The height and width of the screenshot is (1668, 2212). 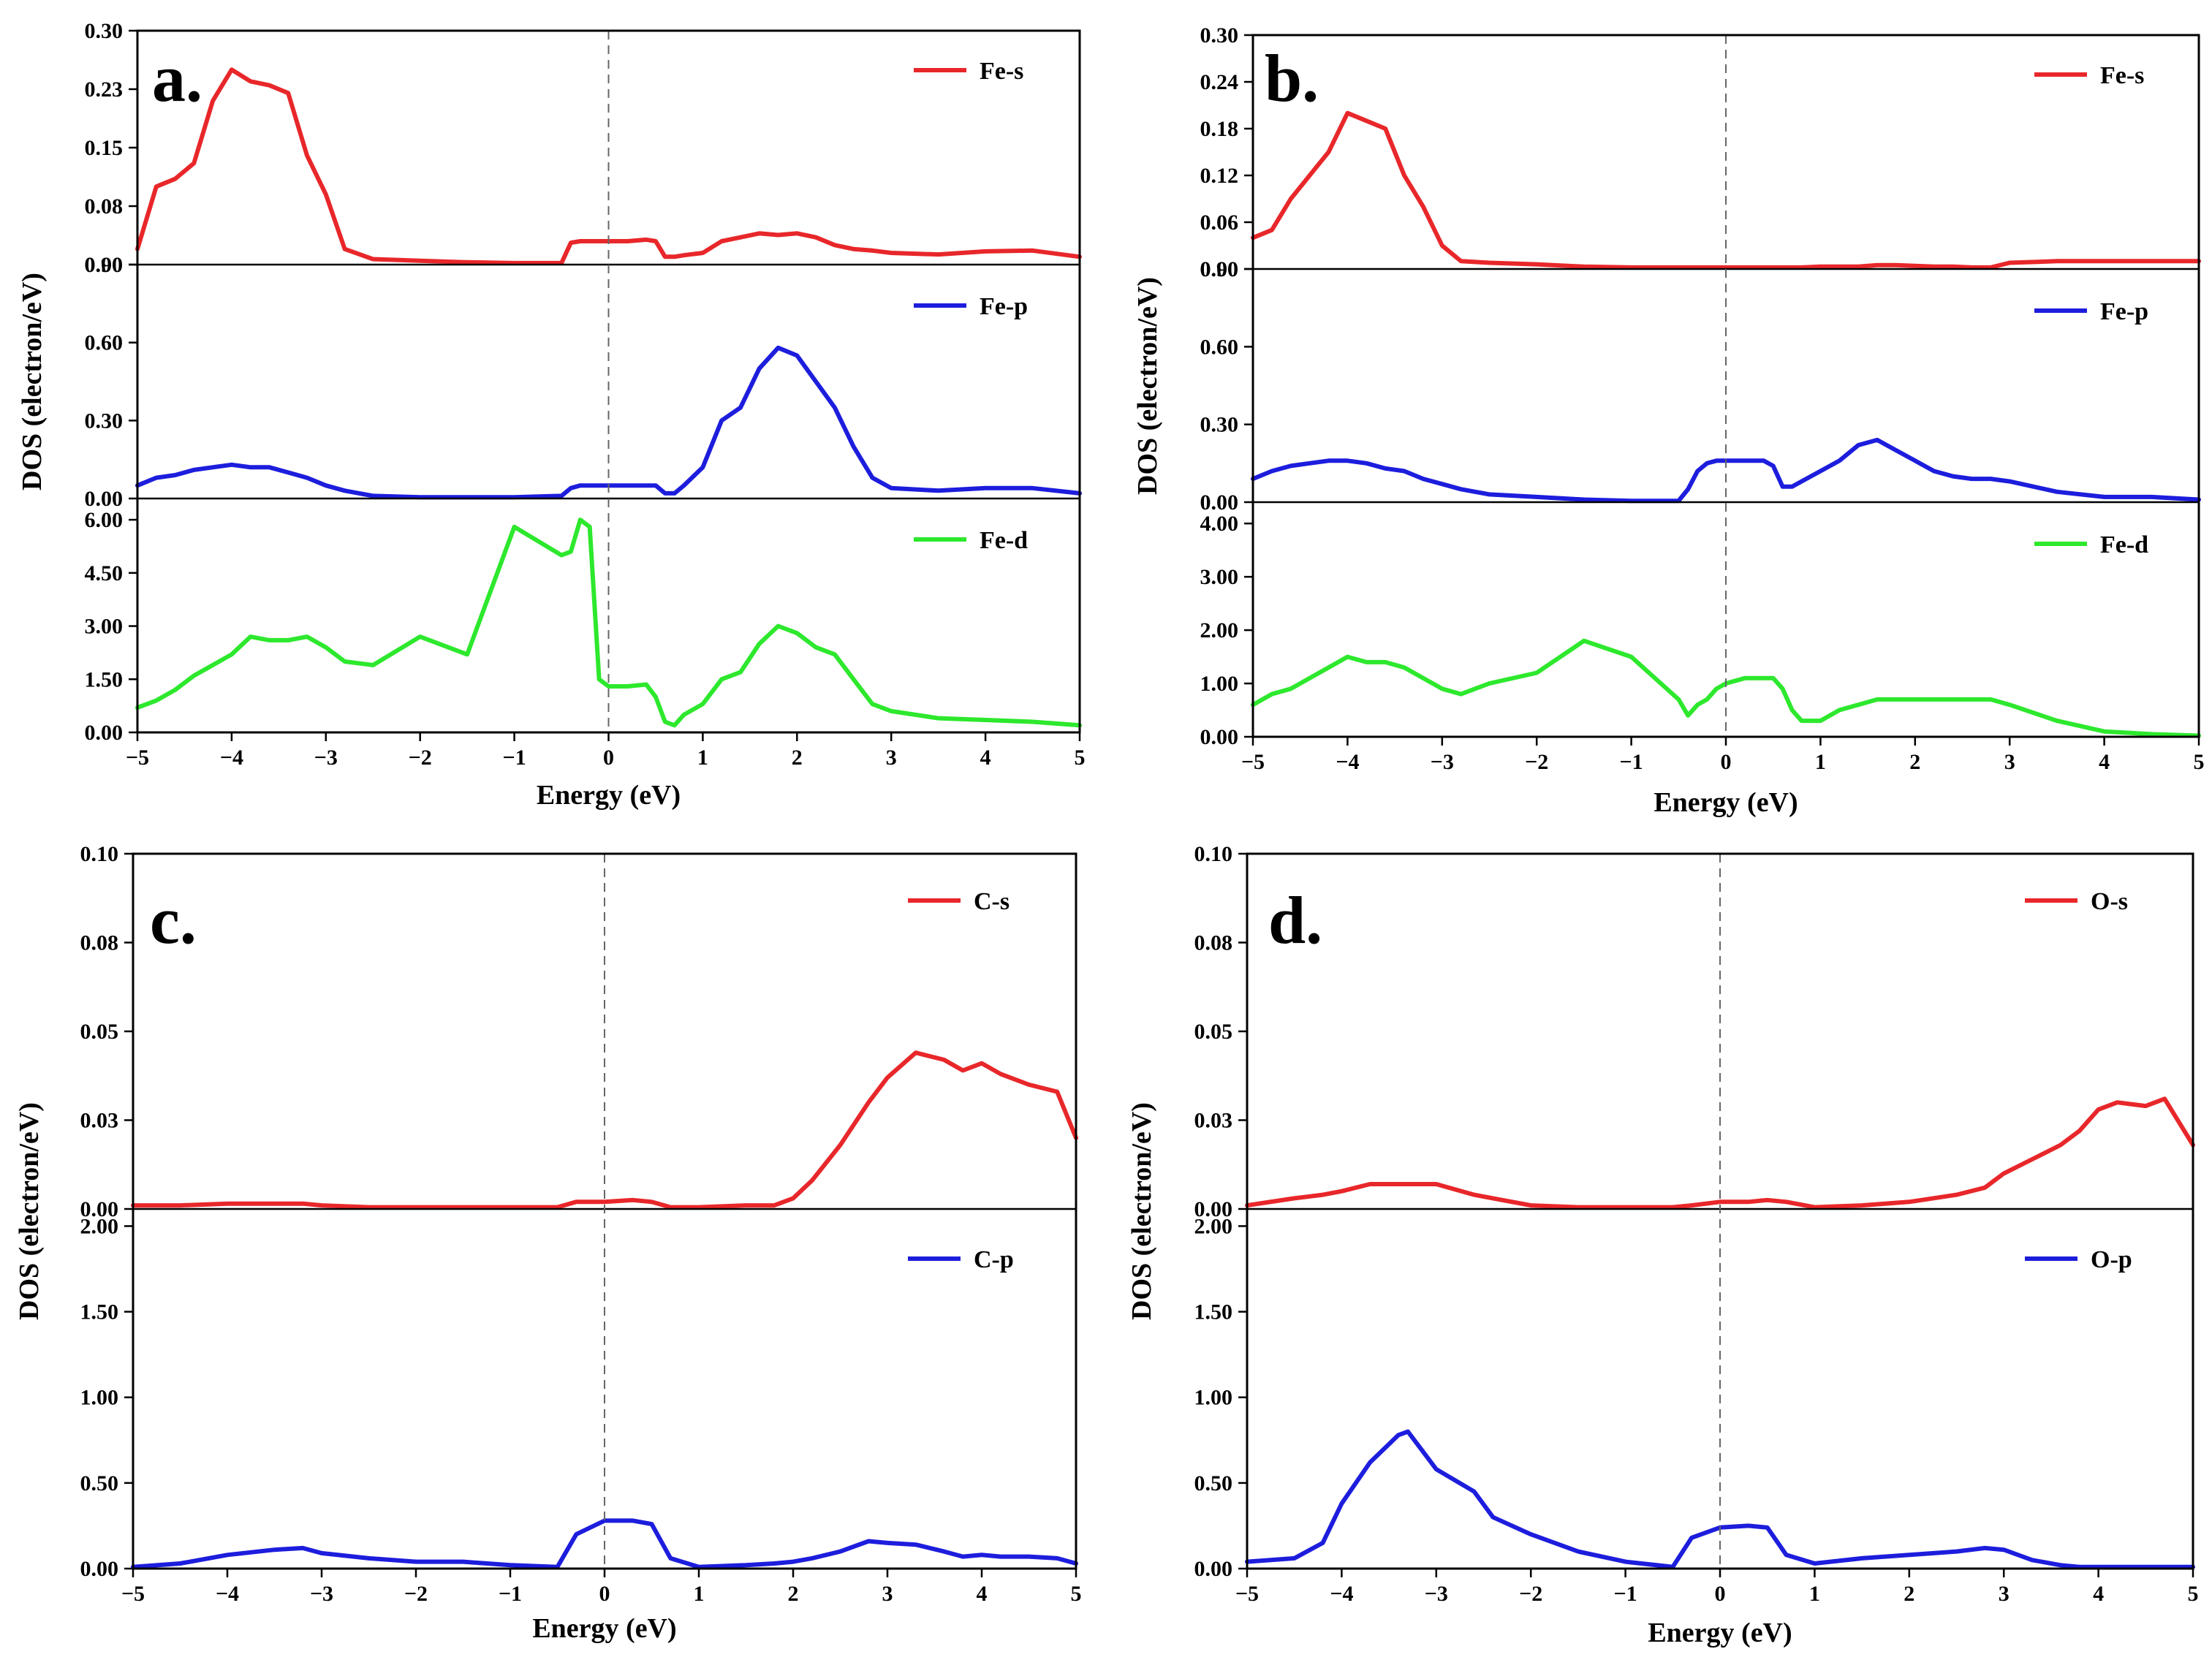 I want to click on legend-label: Fe-p, so click(x=2124, y=311).